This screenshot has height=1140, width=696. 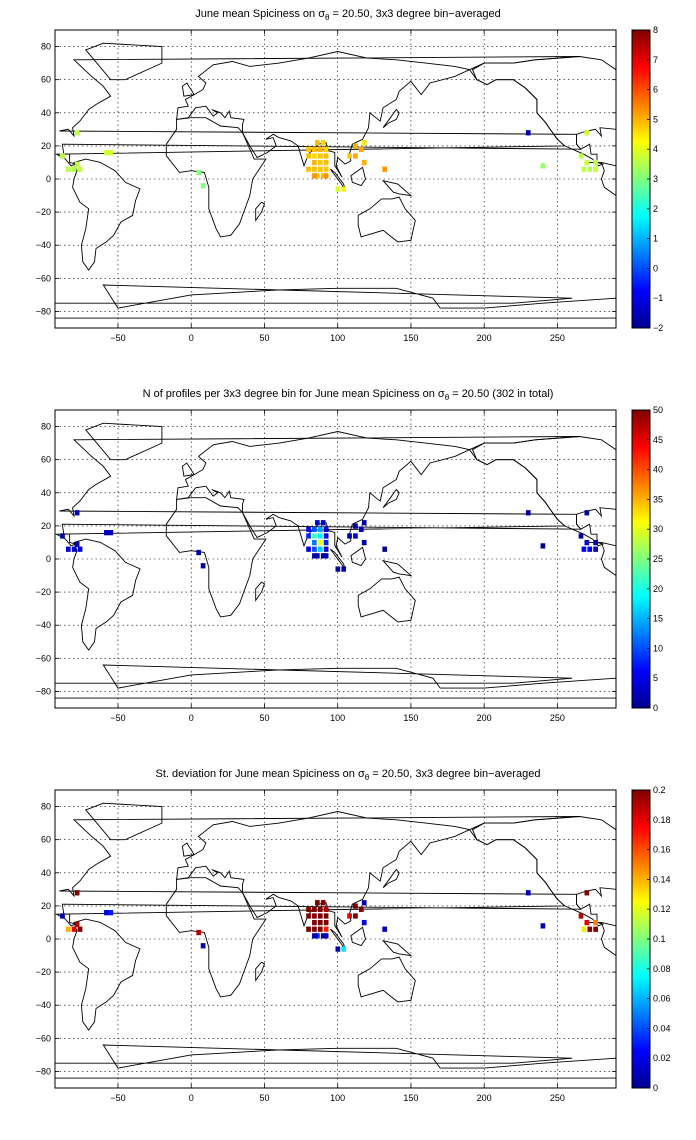 What do you see at coordinates (655, 209) in the screenshot?
I see `colorbar-tick-label: 2` at bounding box center [655, 209].